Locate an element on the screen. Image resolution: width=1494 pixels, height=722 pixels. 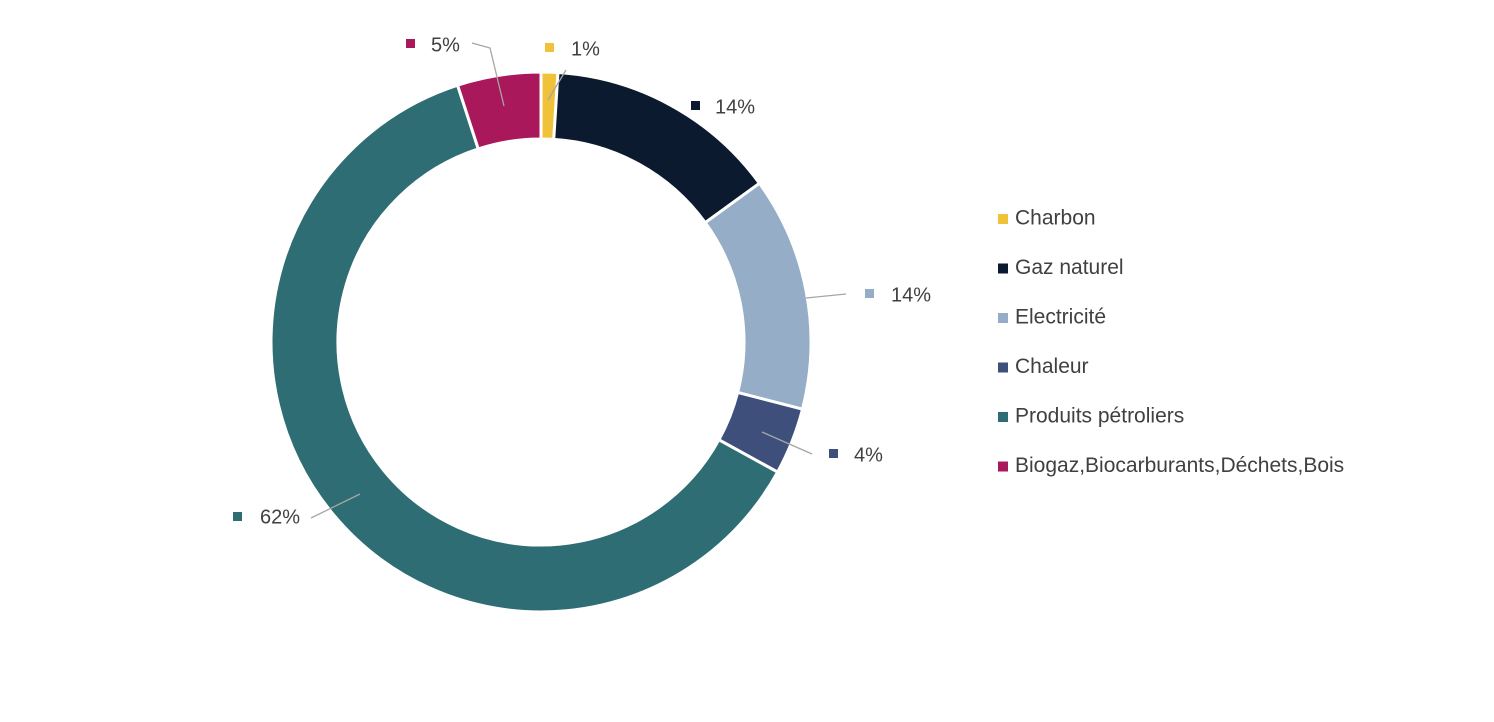
legend-item-gaz-naturel: Gaz naturel is located at coordinates (1061, 267).